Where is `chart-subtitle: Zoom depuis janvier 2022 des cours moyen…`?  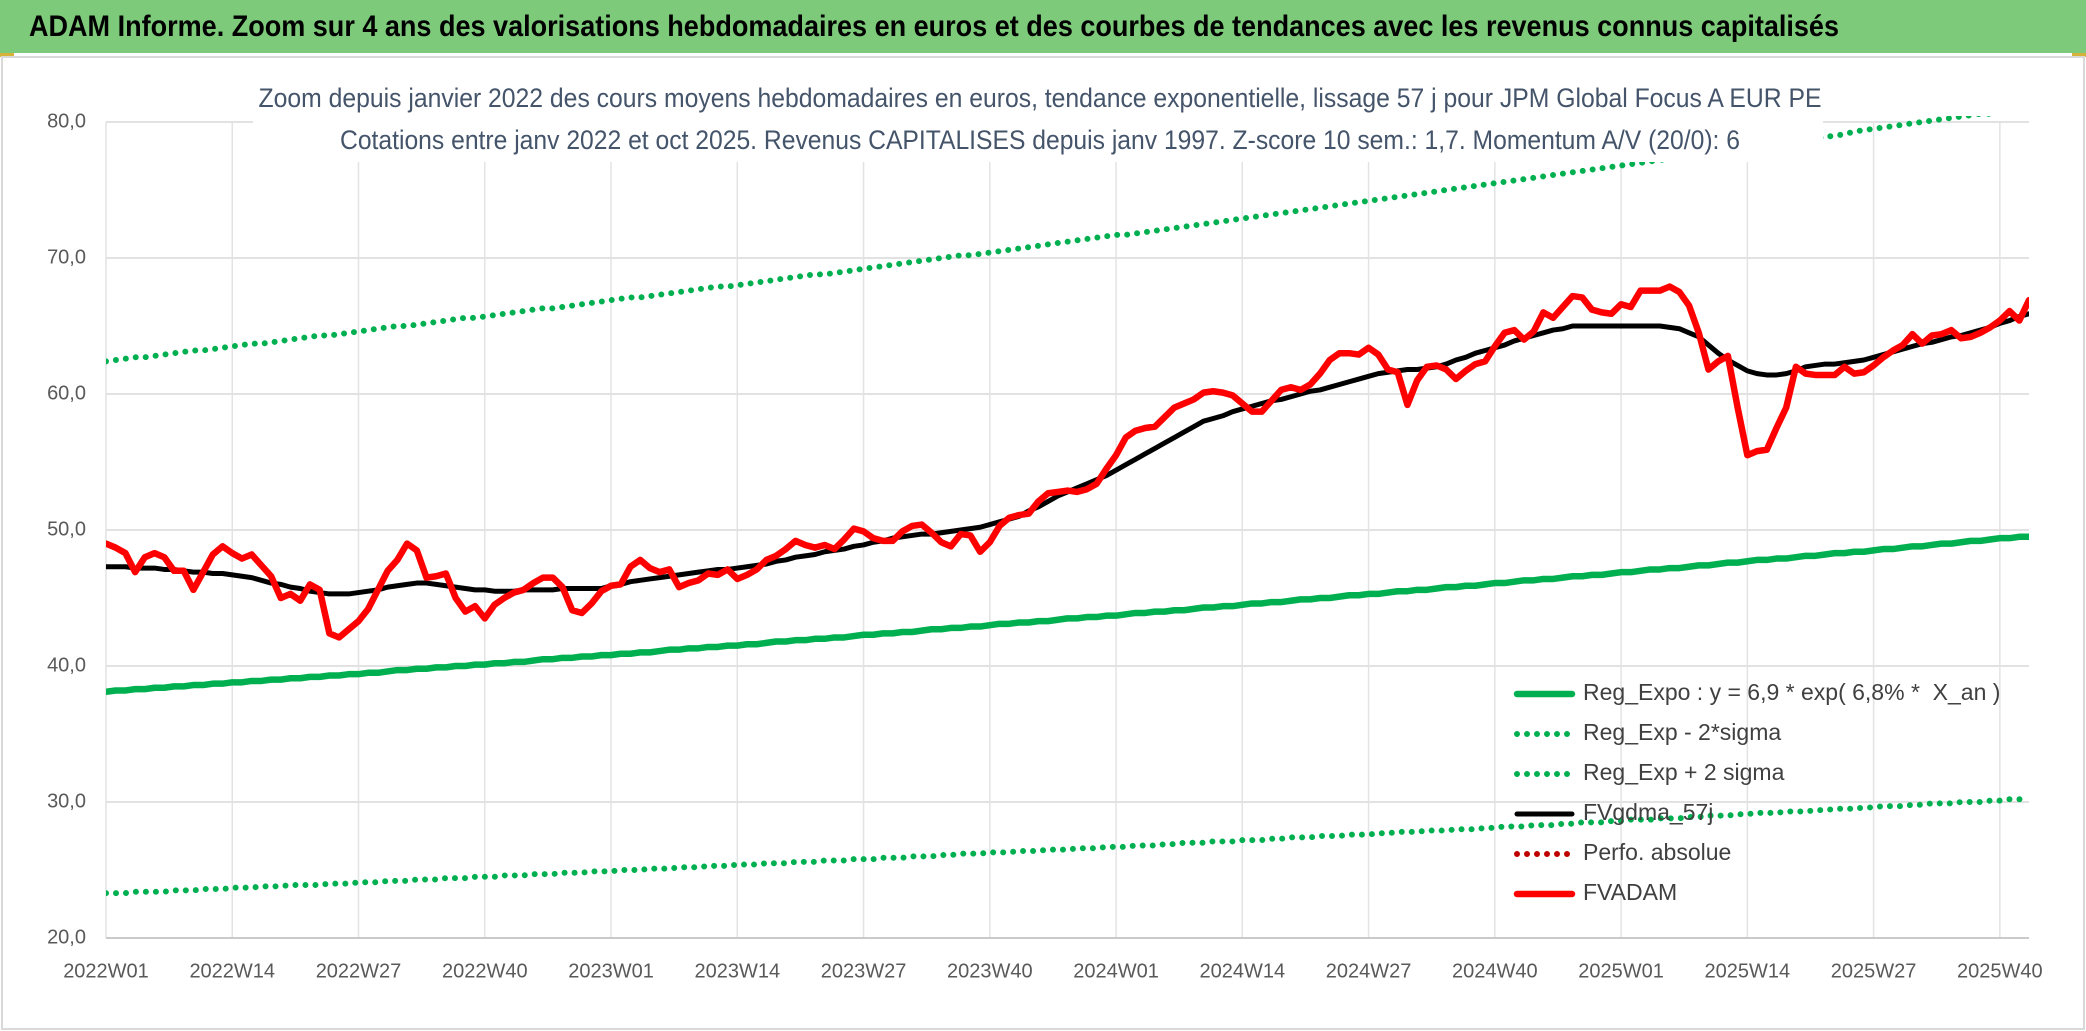 chart-subtitle: Zoom depuis janvier 2022 des cours moyen… is located at coordinates (1040, 98).